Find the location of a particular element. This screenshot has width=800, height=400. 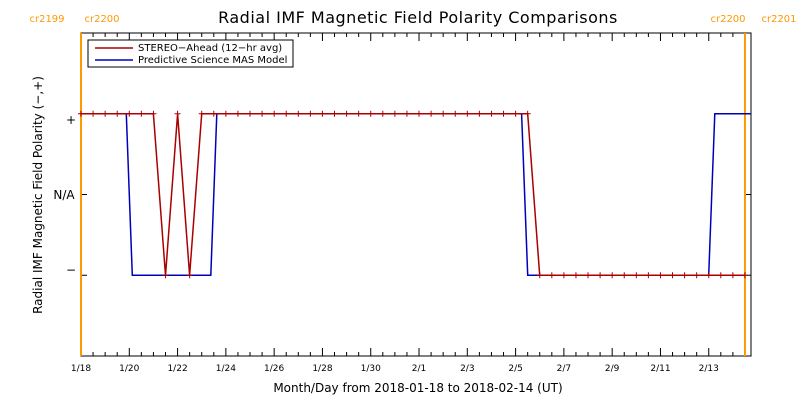

legend-box is located at coordinates (190, 53).